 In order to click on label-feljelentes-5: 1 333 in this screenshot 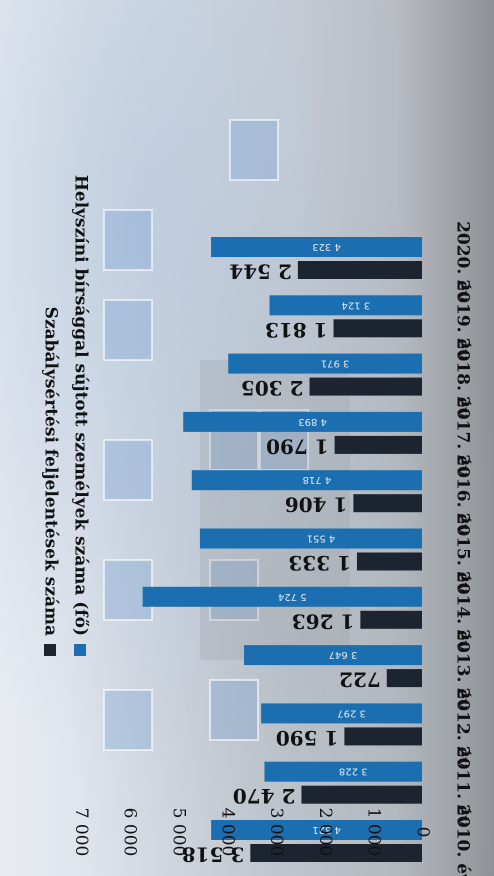, I will do `click(319, 563)`.